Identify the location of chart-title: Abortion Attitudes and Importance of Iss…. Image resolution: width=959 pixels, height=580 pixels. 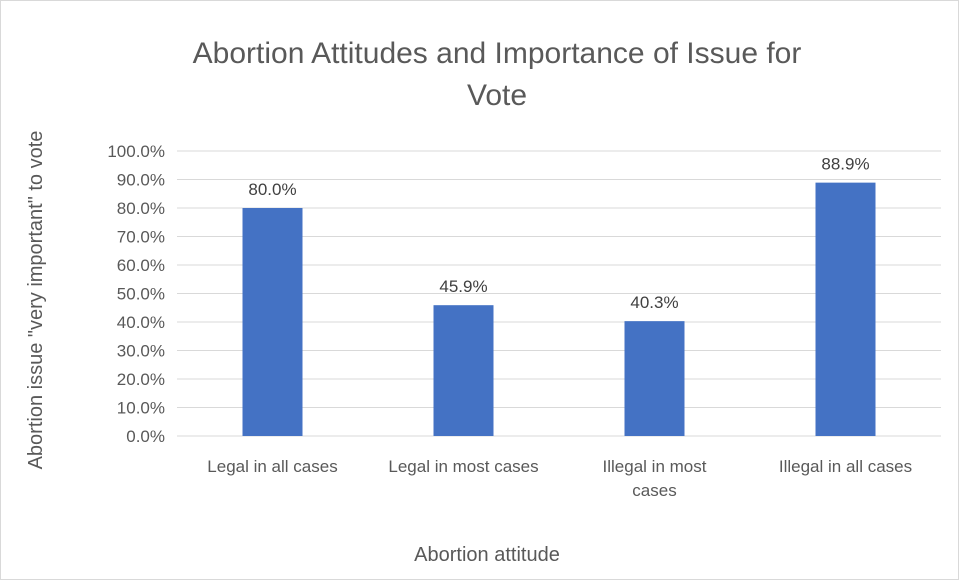
(497, 74).